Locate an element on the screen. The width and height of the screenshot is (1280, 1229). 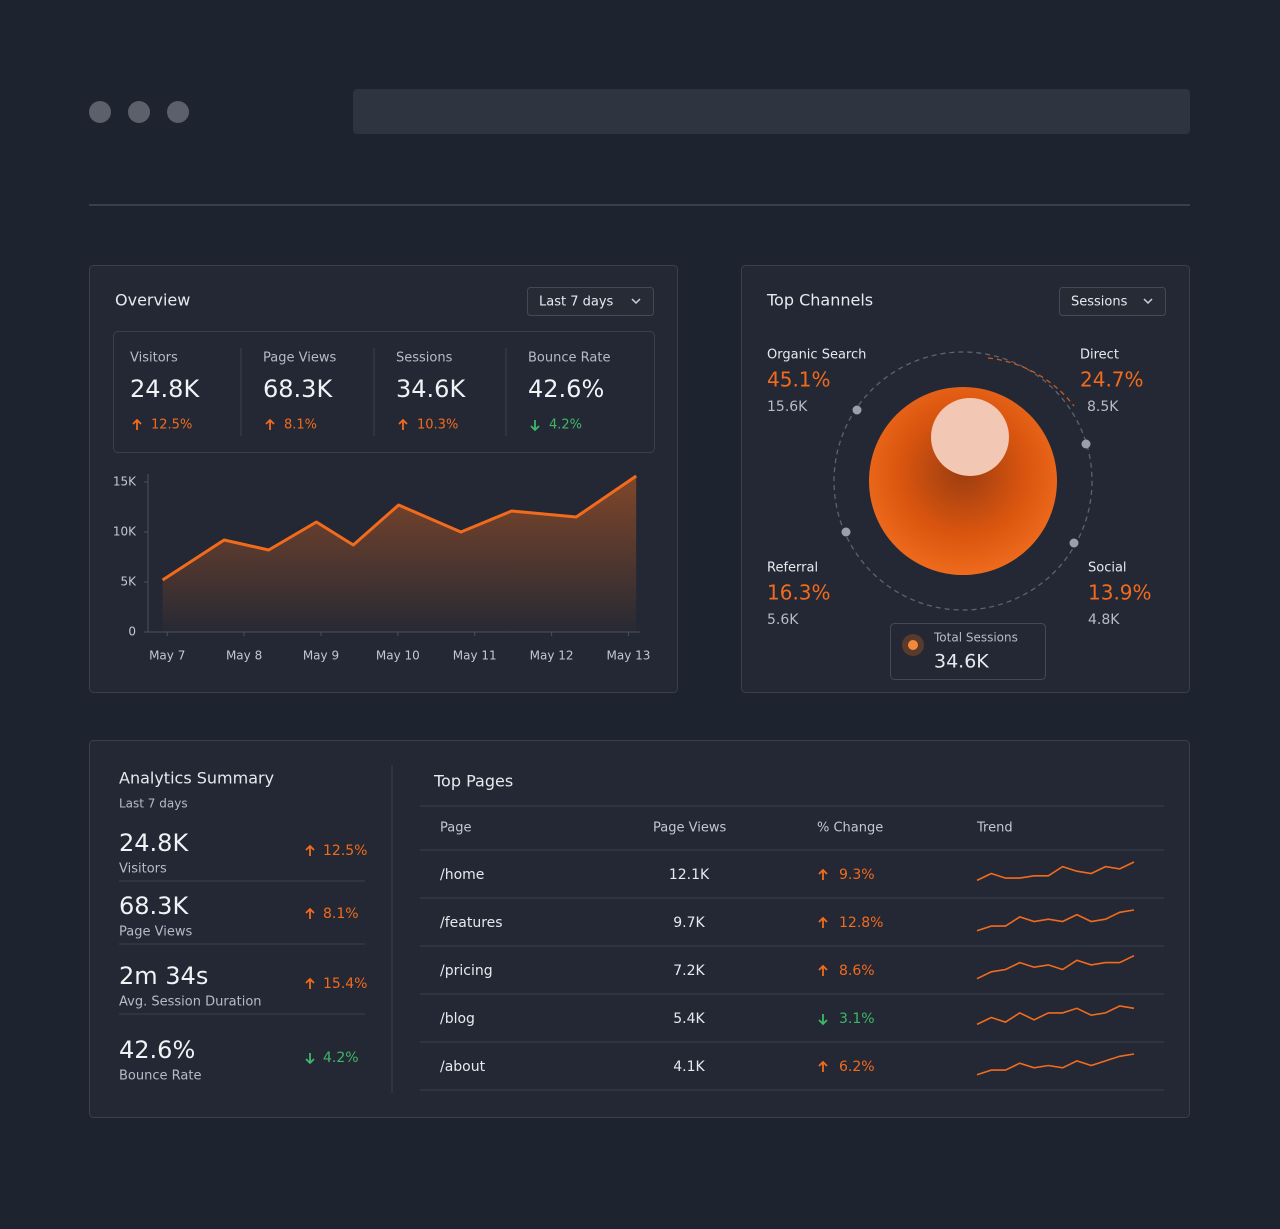
total-icon-dot is located at coordinates (913, 645).